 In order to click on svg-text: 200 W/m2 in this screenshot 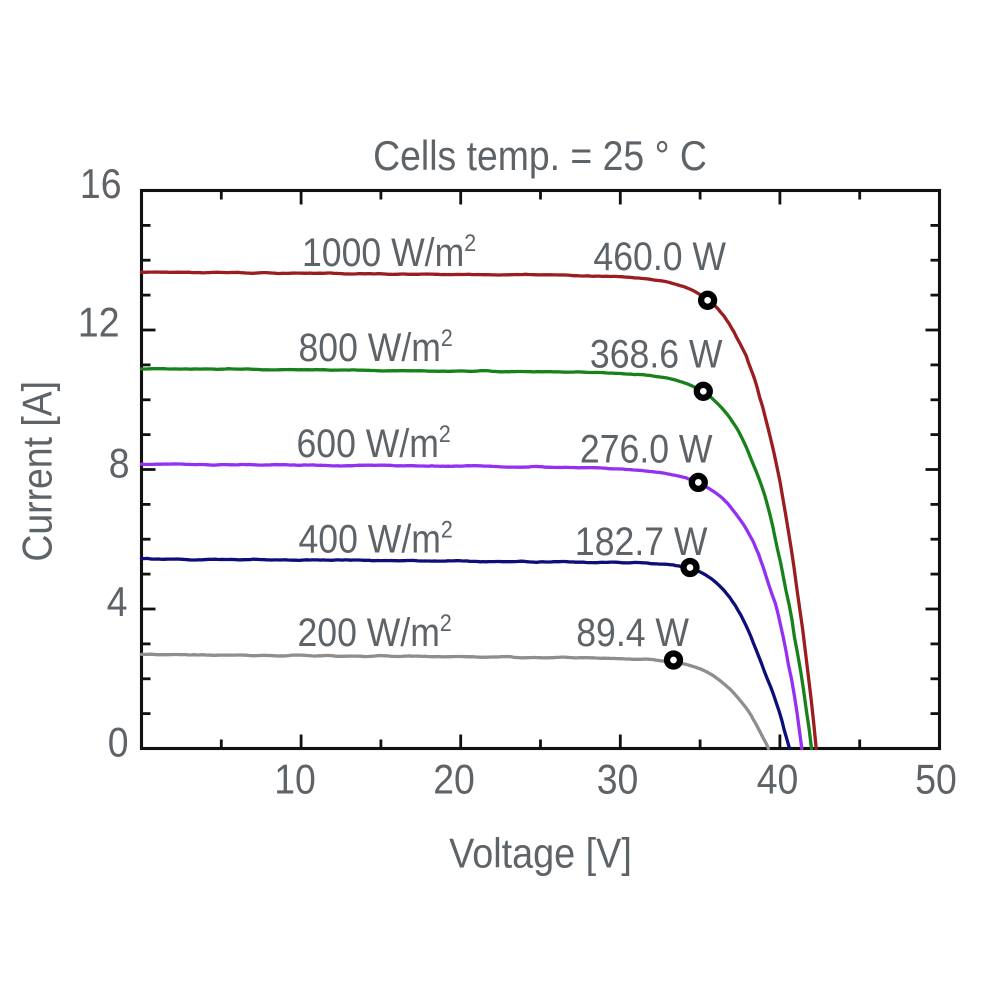, I will do `click(375, 632)`.